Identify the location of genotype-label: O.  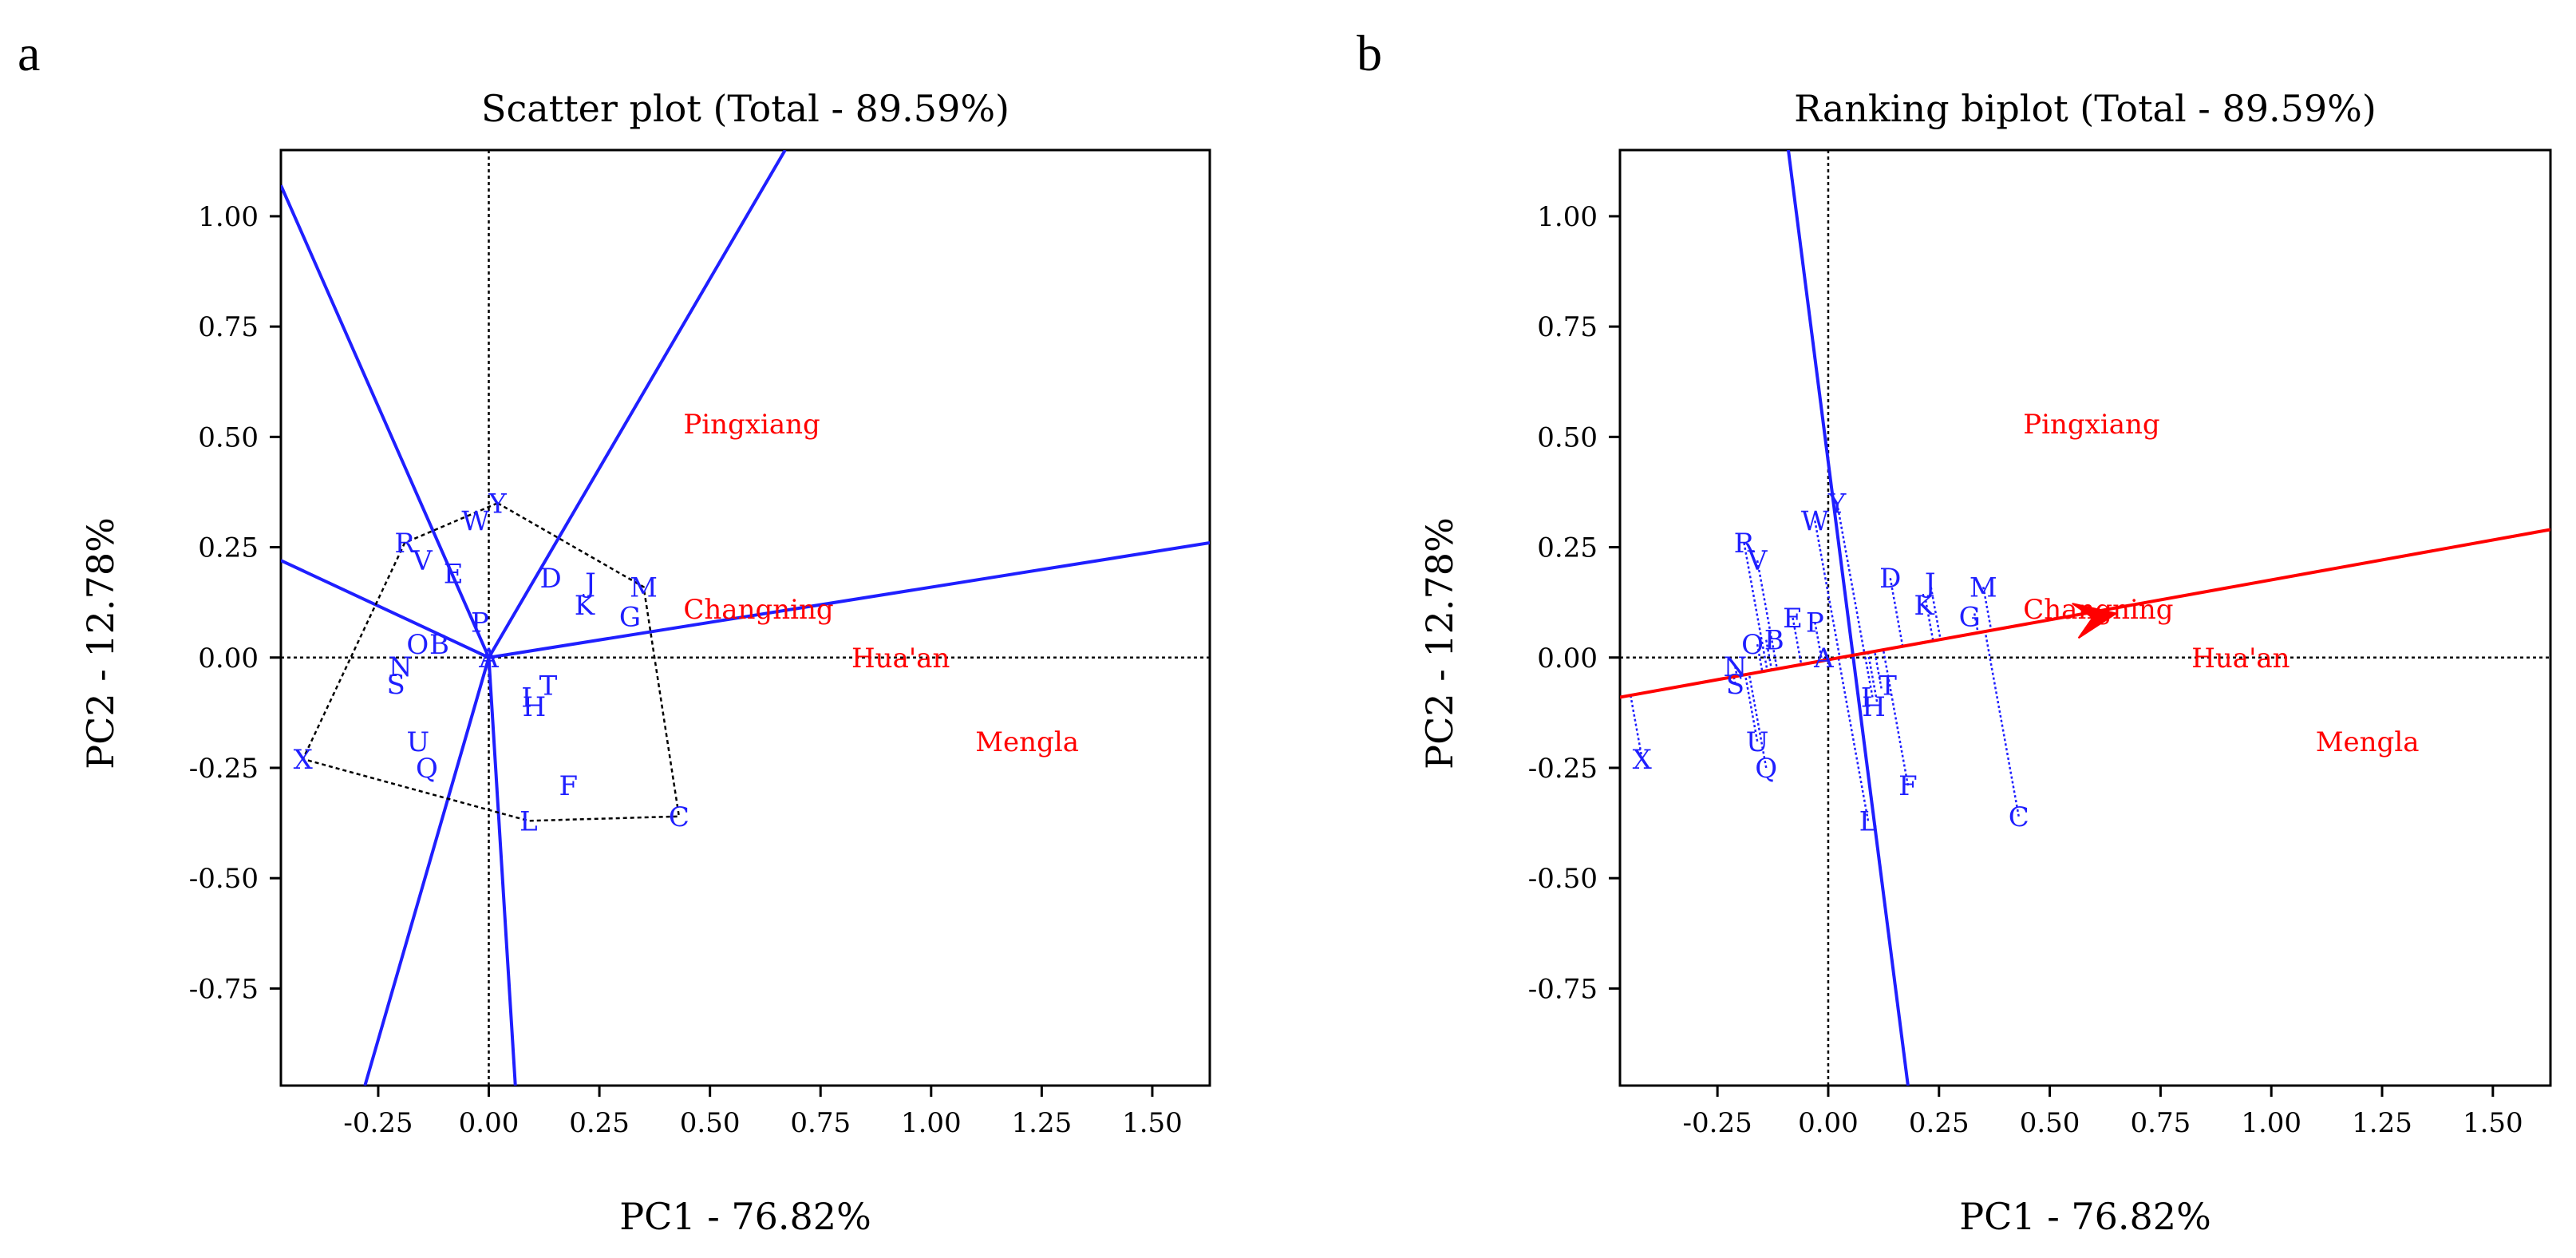
(1752, 645).